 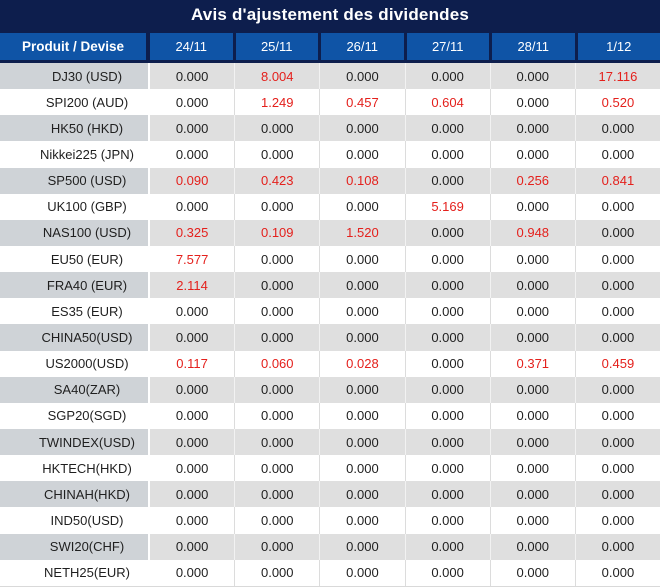 What do you see at coordinates (362, 232) in the screenshot?
I see `value-cell: 1.520` at bounding box center [362, 232].